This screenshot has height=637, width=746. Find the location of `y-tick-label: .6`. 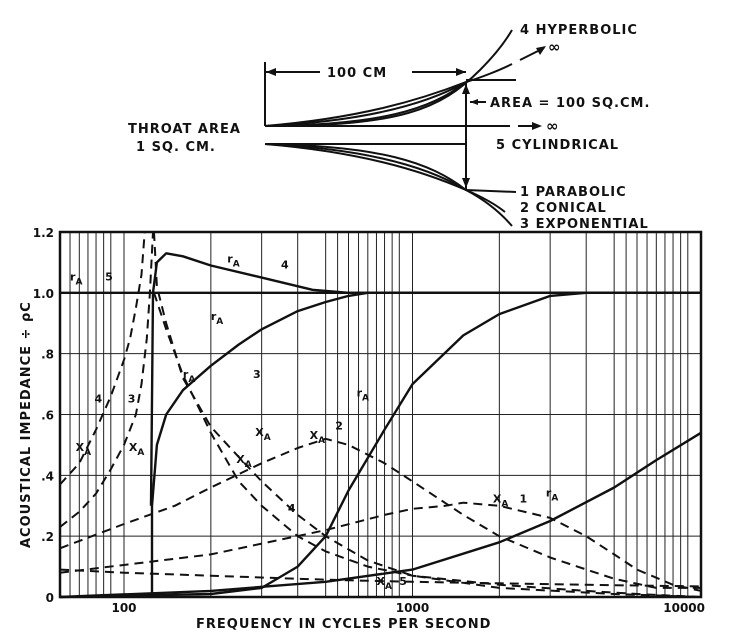

y-tick-label: .6 is located at coordinates (47, 416).